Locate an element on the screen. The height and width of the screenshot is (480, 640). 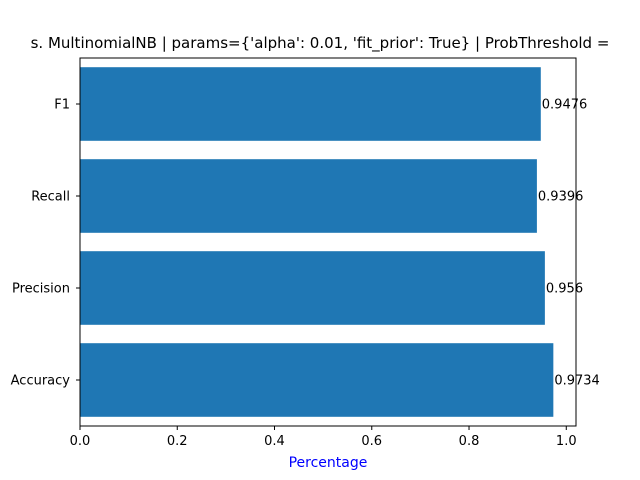
bar-precision is located at coordinates (312, 288).